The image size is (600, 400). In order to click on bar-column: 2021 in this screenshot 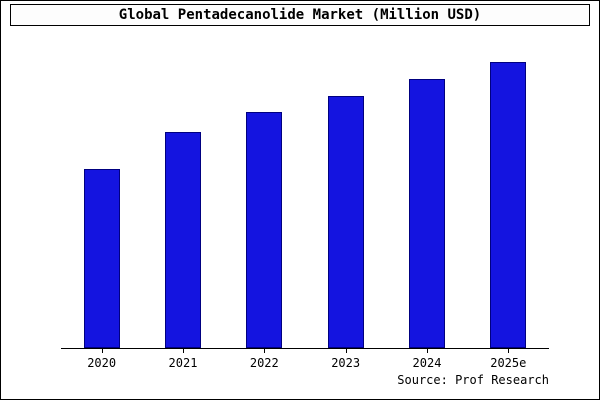, I will do `click(182, 210)`.